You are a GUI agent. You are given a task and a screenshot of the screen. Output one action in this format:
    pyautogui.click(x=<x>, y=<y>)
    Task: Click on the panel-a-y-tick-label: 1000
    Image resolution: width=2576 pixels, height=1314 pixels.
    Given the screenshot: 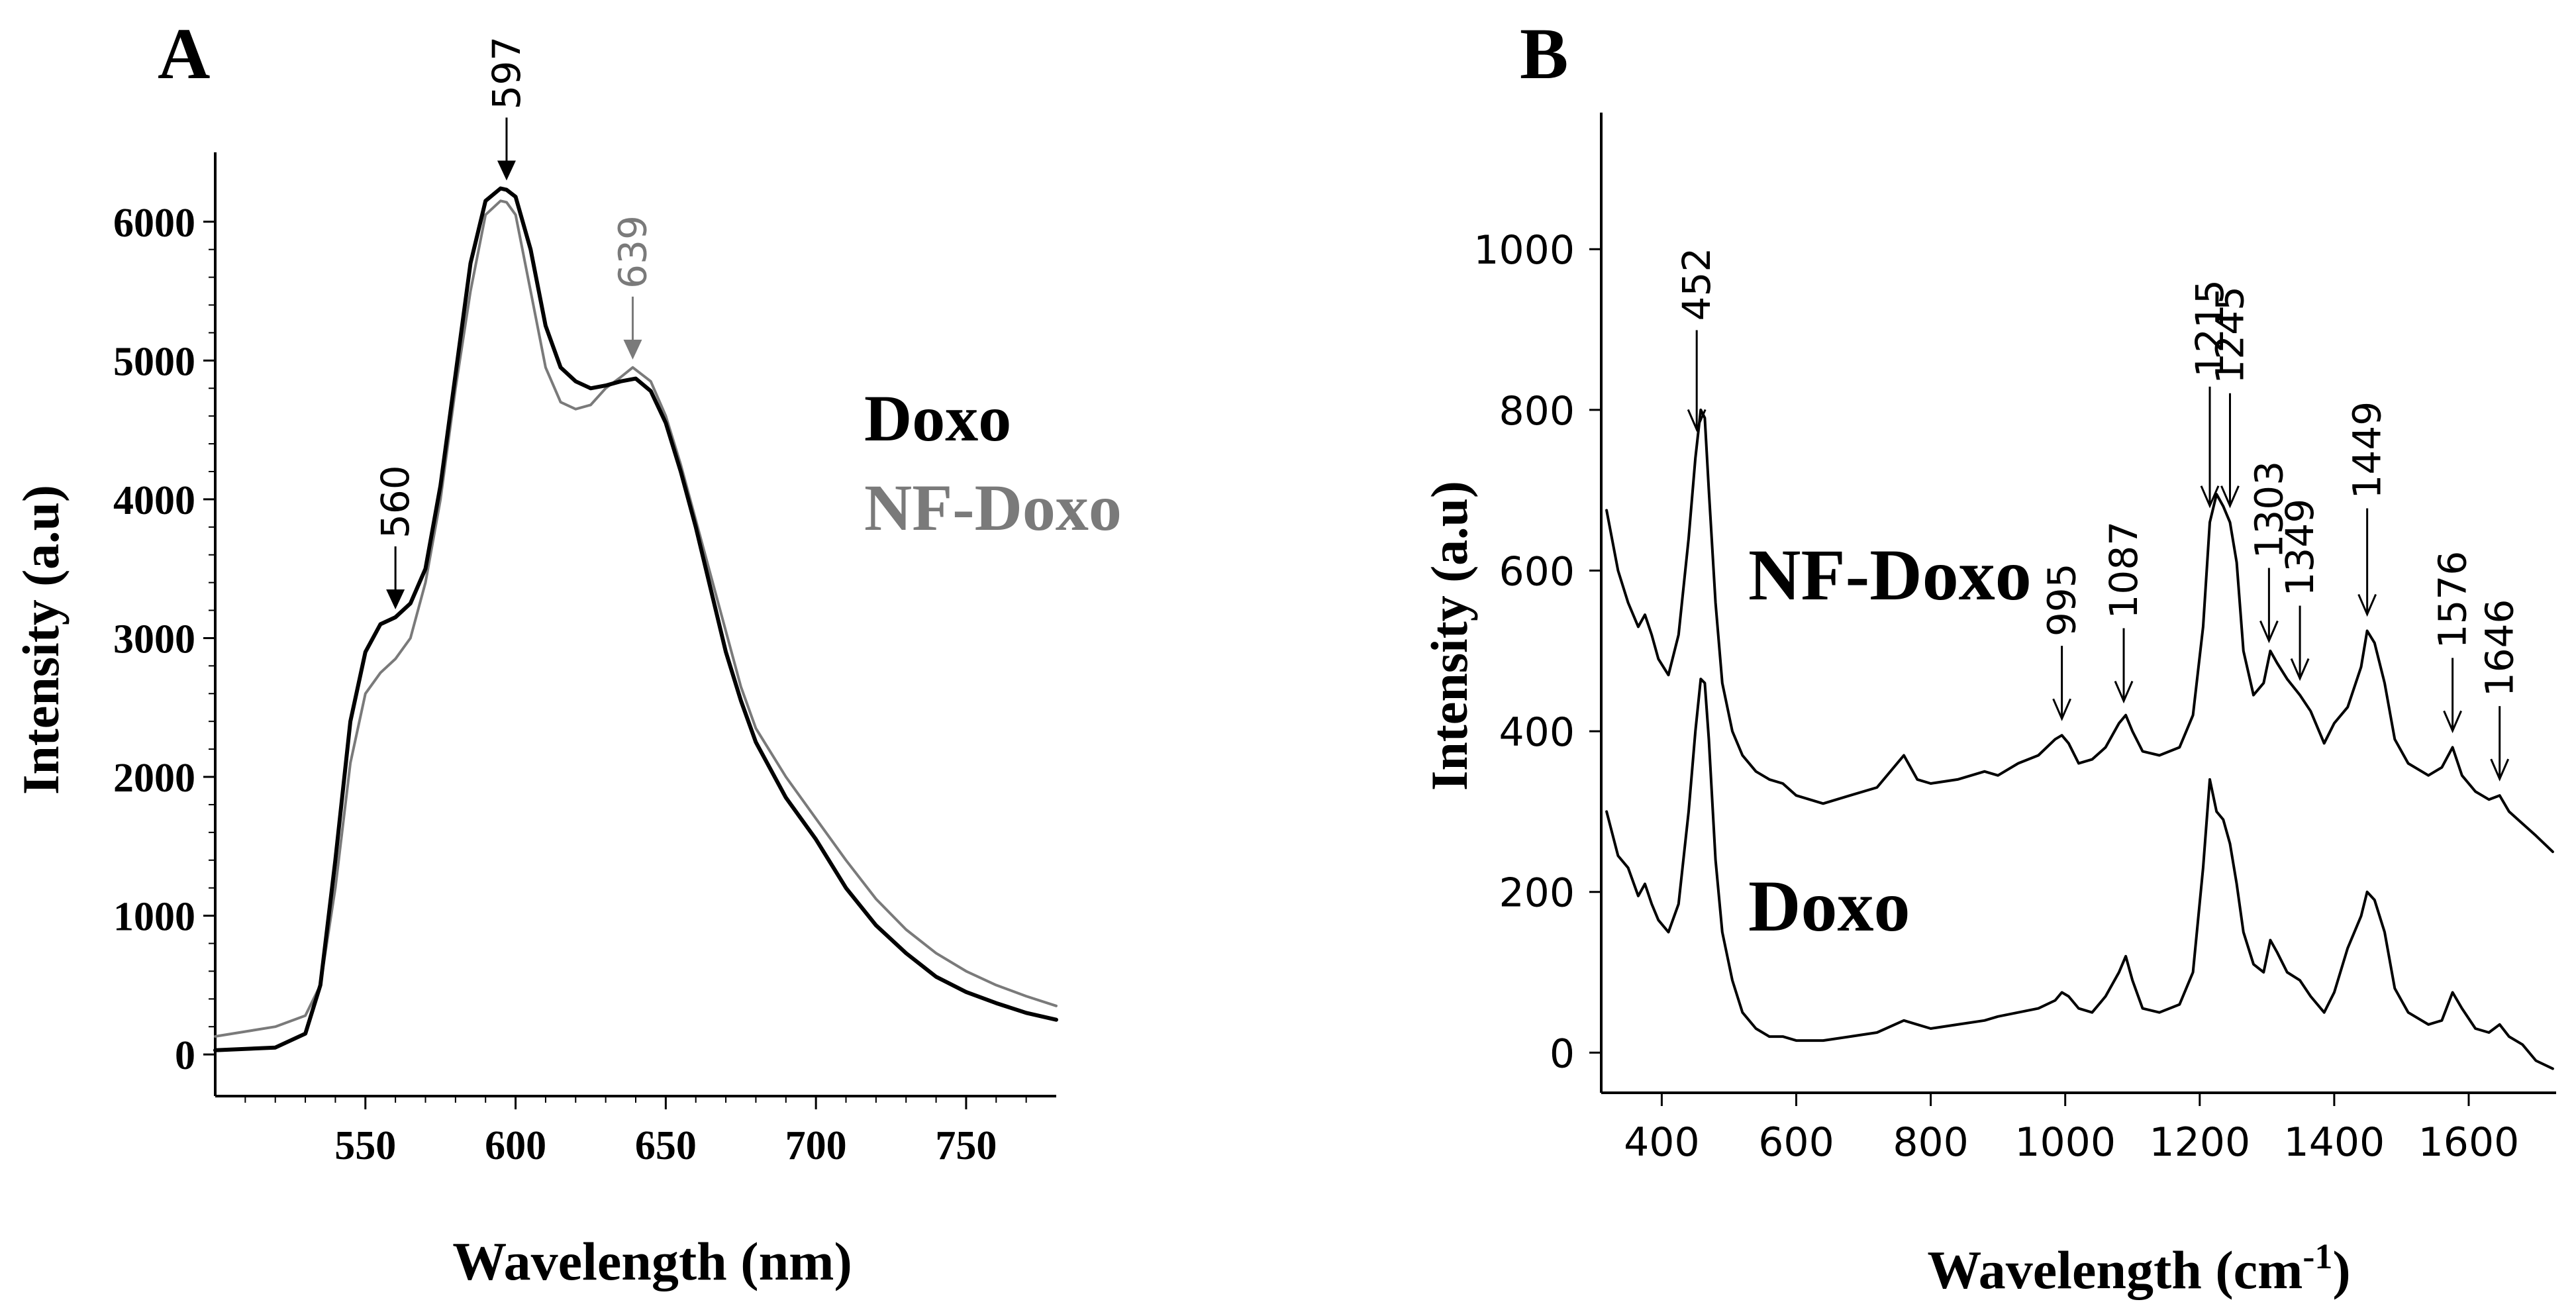 What is the action you would take?
    pyautogui.click(x=154, y=918)
    